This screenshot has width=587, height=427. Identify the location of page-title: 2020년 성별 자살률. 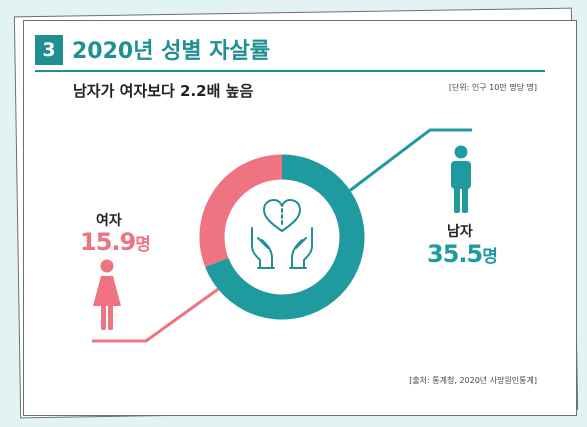
(171, 51).